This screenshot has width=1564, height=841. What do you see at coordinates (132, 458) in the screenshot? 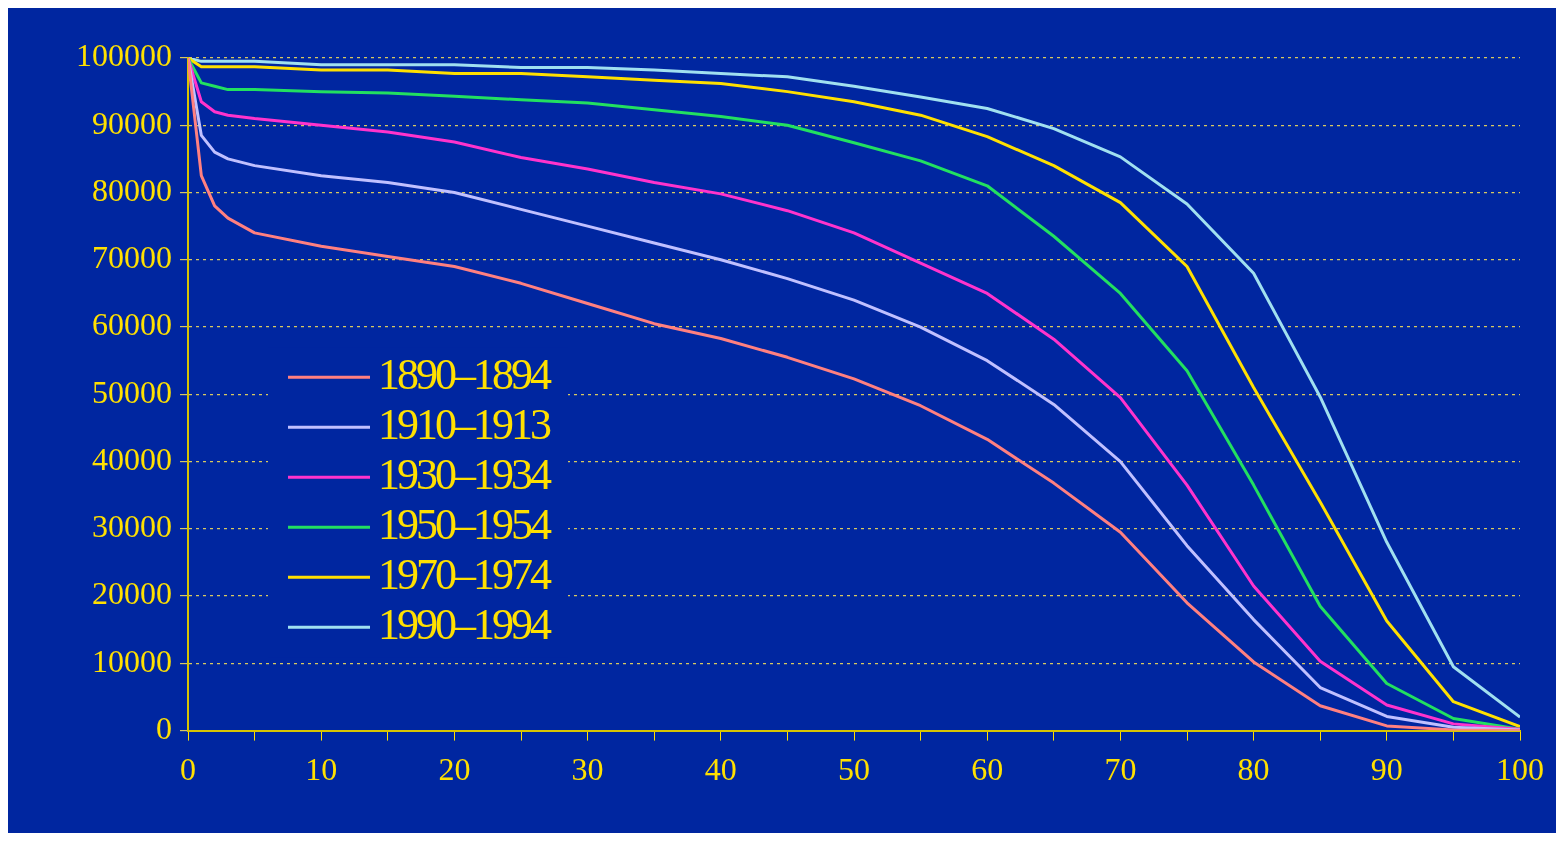
I see `y-tick-label: 40000` at bounding box center [132, 458].